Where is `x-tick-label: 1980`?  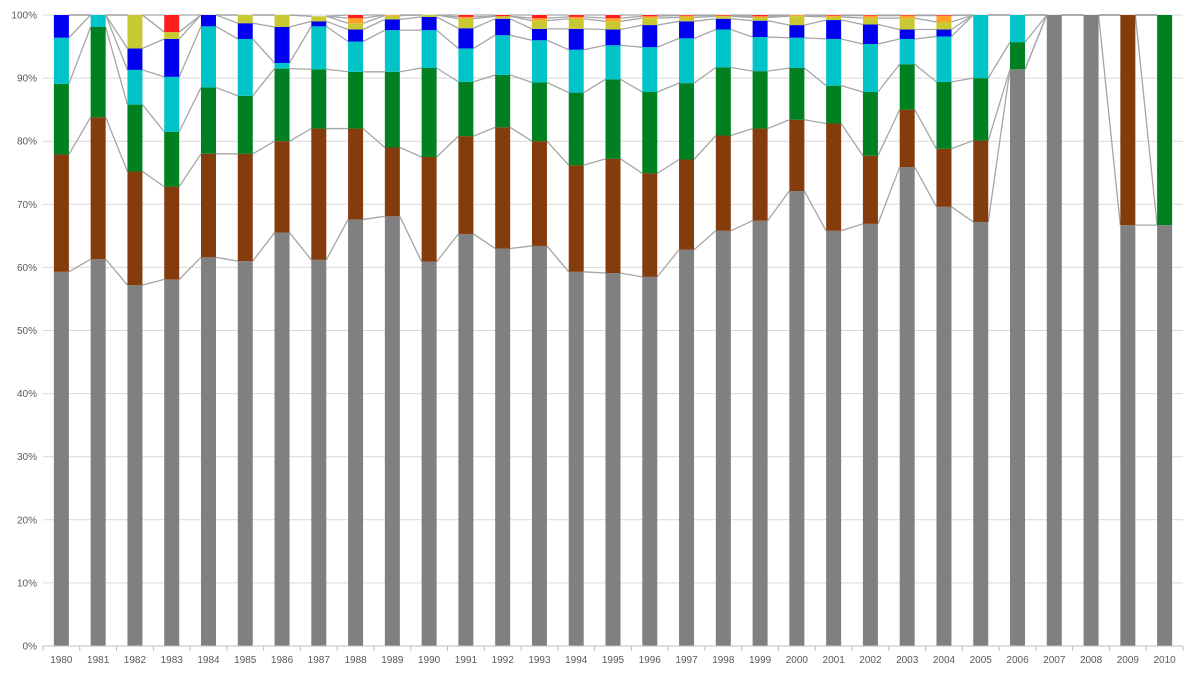 x-tick-label: 1980 is located at coordinates (61, 660).